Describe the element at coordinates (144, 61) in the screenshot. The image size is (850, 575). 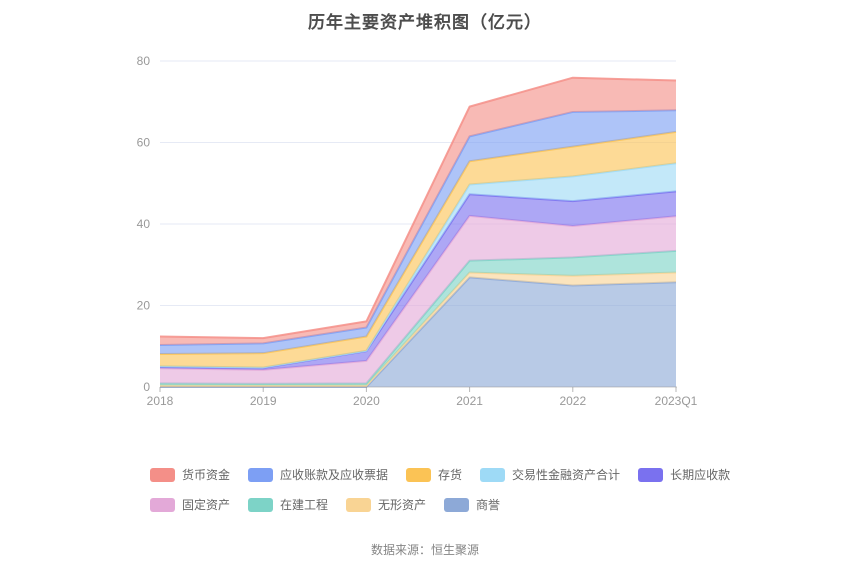
I see `y-axis-label-80: 80` at that location.